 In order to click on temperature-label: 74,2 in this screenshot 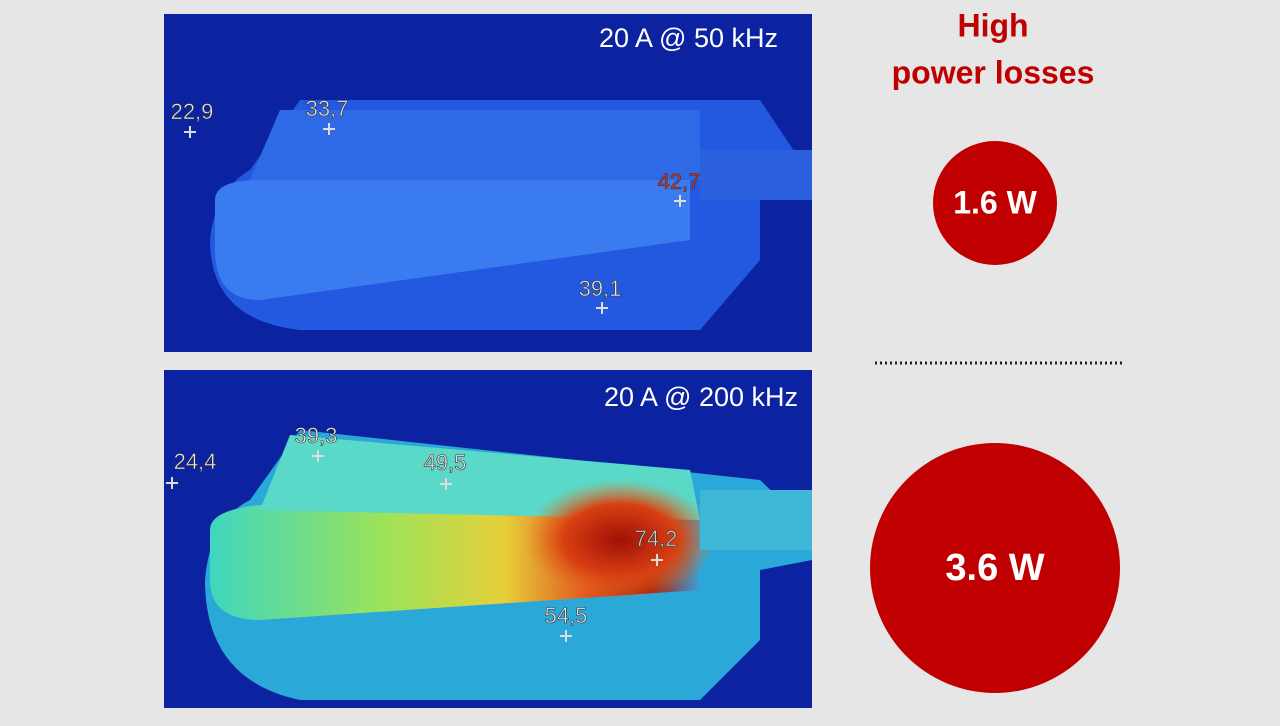, I will do `click(656, 538)`.